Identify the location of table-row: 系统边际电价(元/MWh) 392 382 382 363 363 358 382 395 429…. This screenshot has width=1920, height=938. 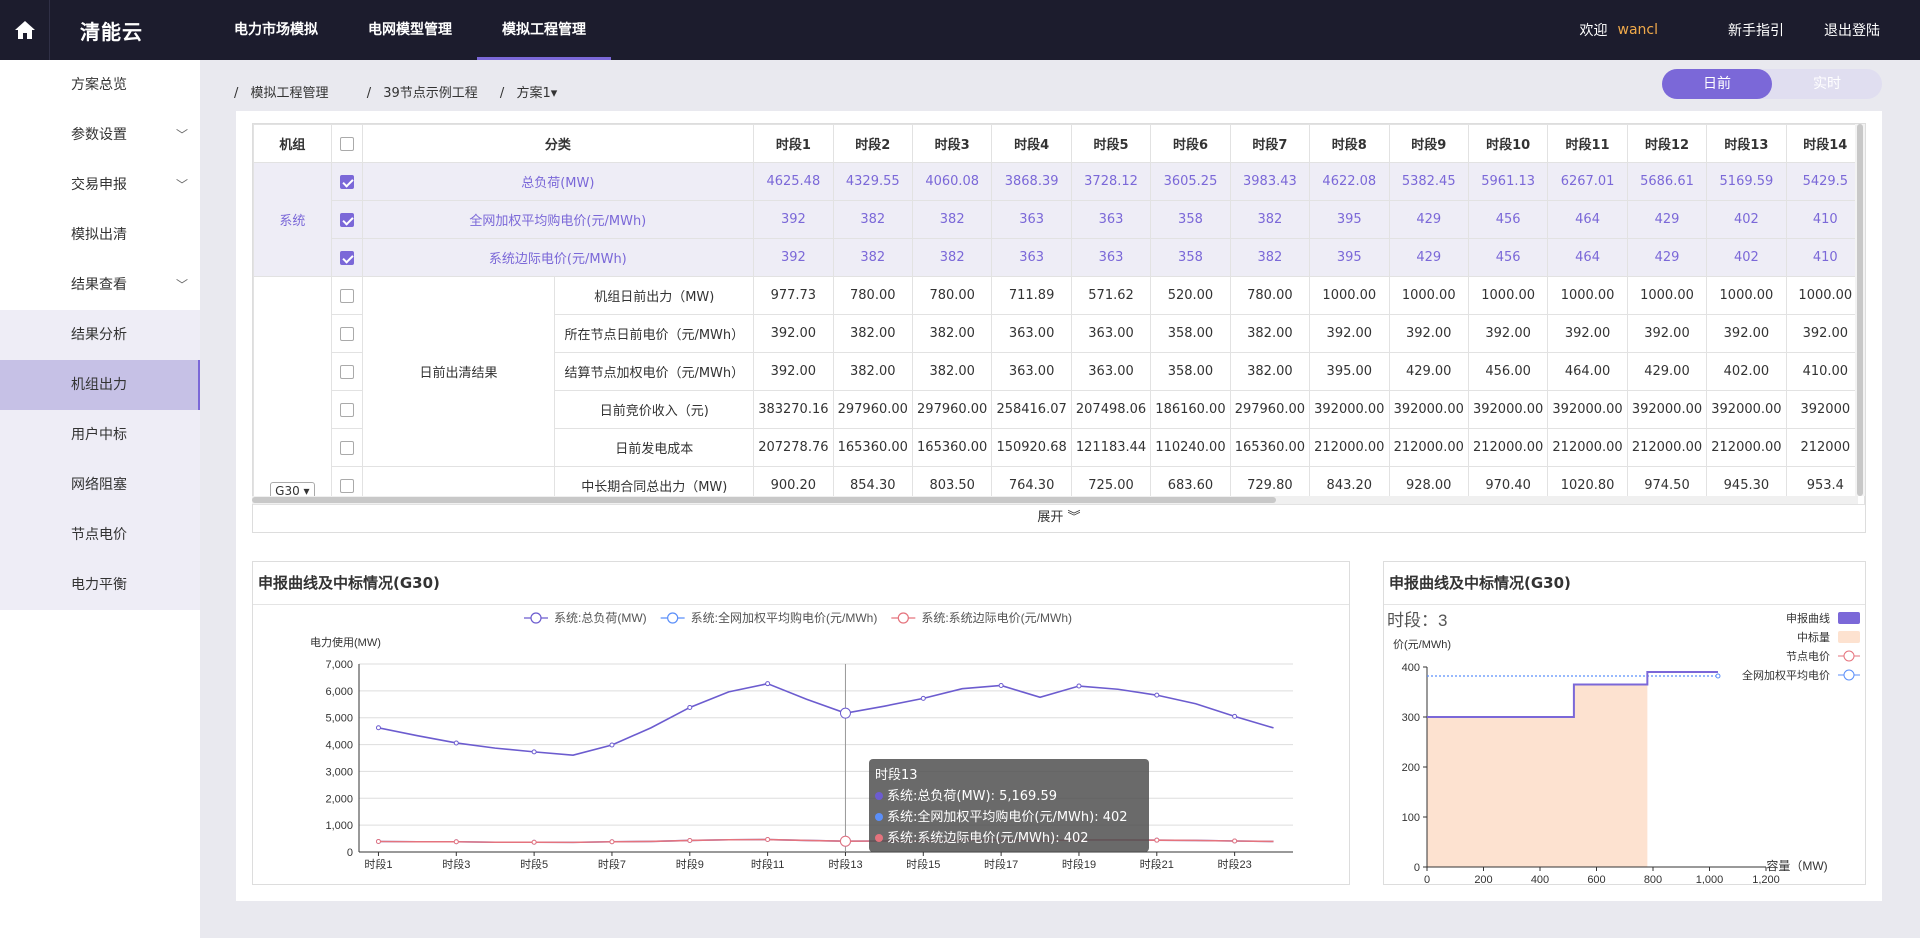
(1059, 257).